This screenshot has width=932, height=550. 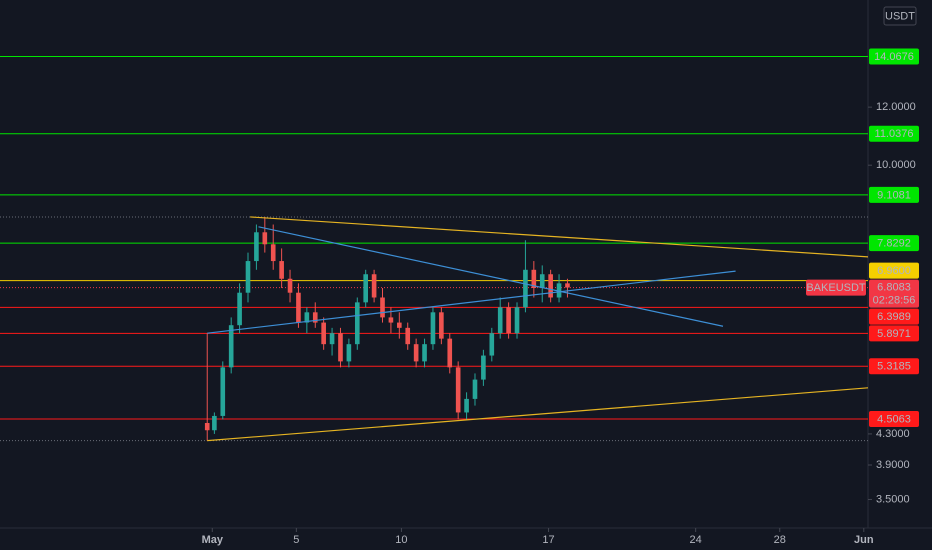 What do you see at coordinates (401, 540) in the screenshot?
I see `x-tick-label: 10` at bounding box center [401, 540].